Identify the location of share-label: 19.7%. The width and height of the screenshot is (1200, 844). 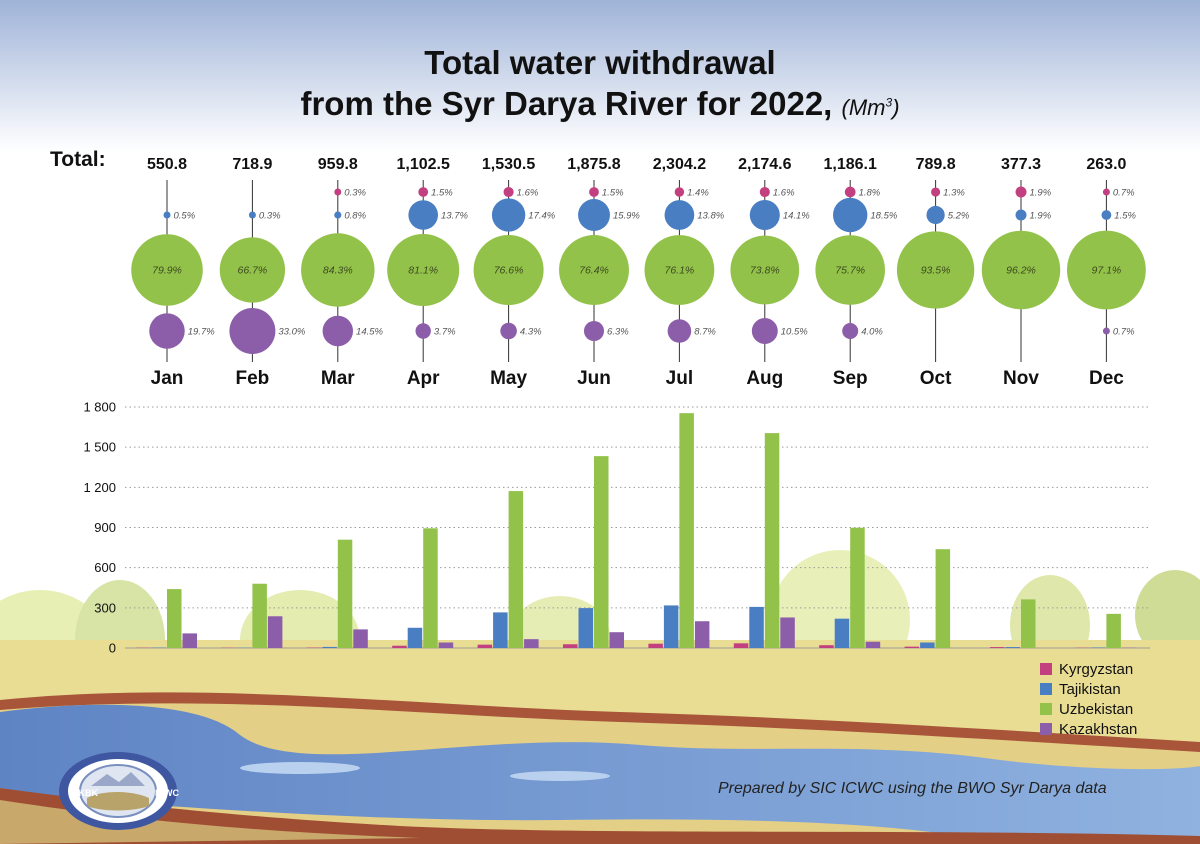
(201, 332).